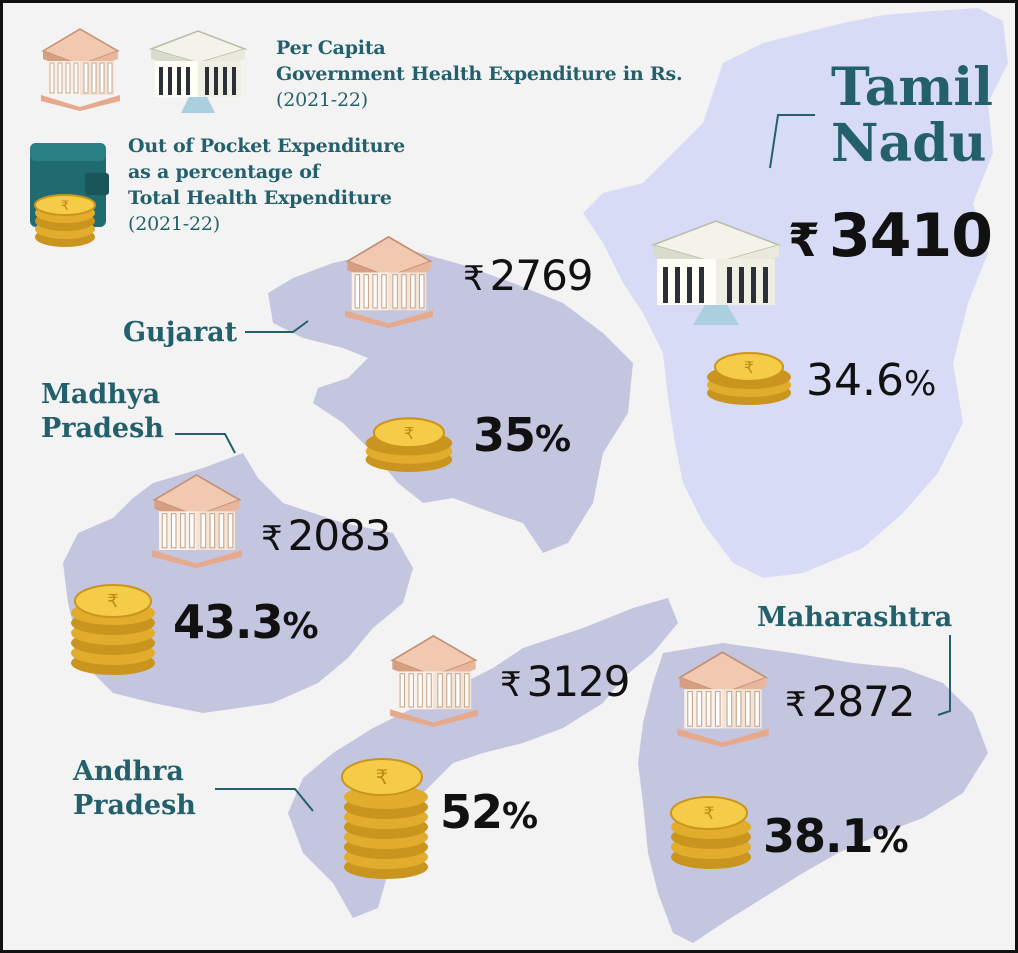 The height and width of the screenshot is (953, 1018). Describe the element at coordinates (479, 74) in the screenshot. I see `legend-expenditure-line2: Government Health Expenditure in Rs.` at that location.